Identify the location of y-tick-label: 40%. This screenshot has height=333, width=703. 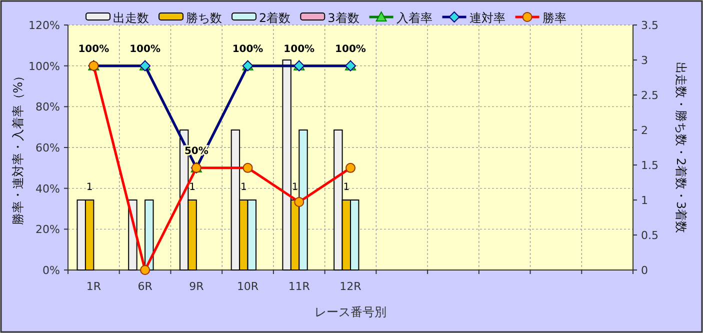
(48, 189).